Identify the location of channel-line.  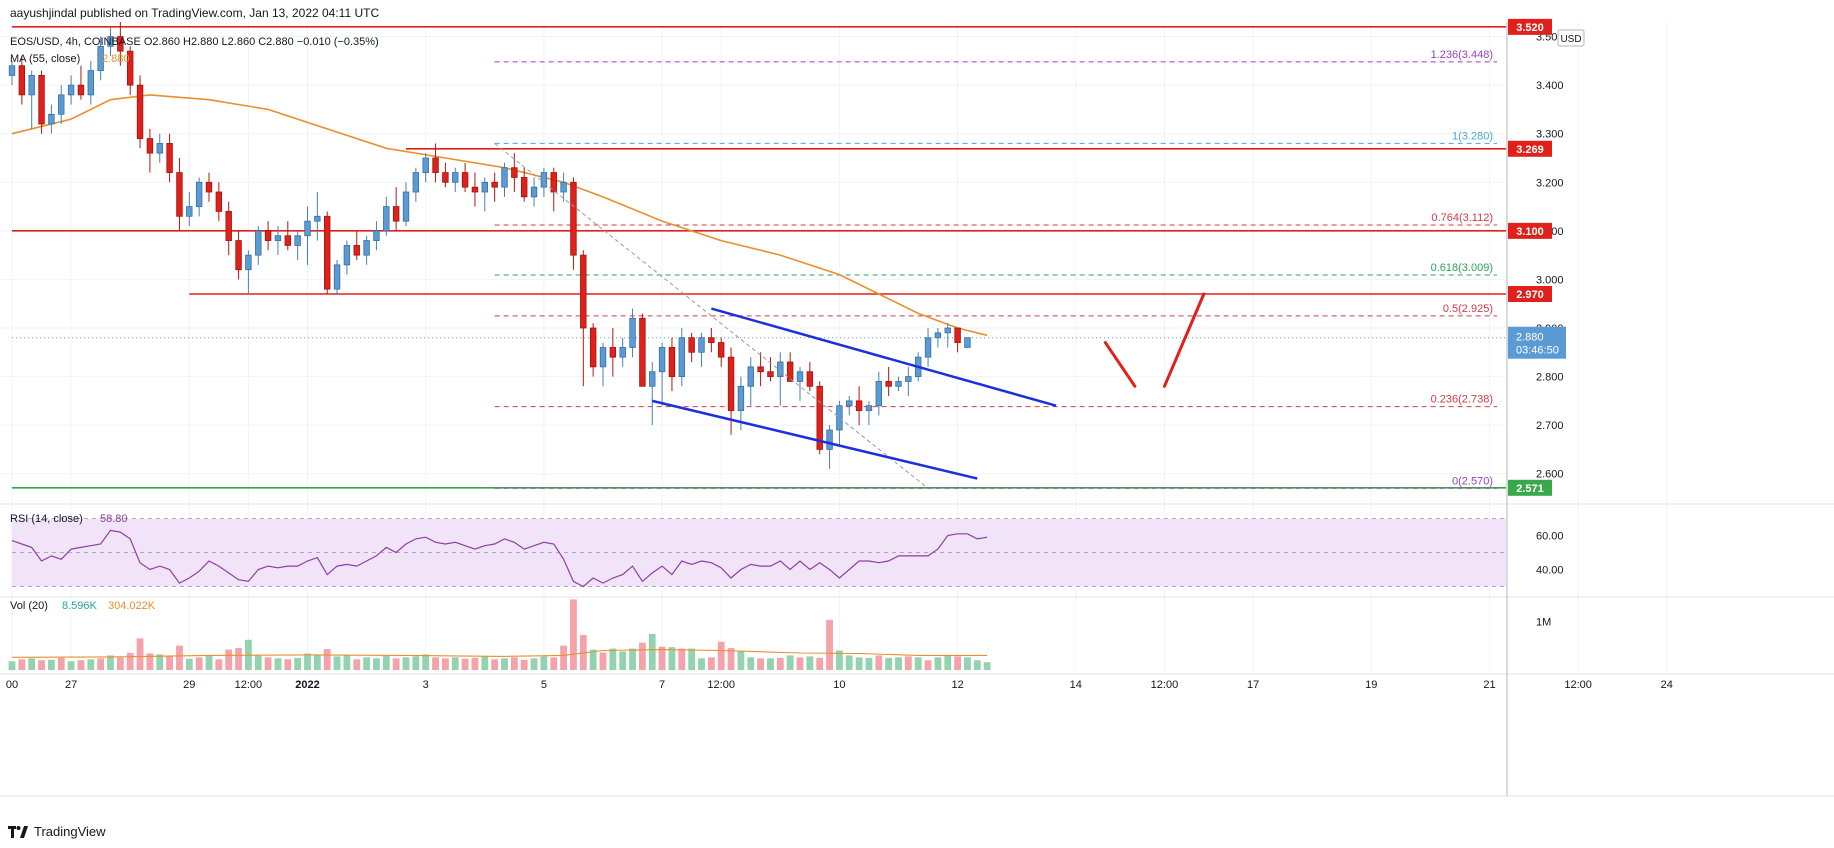
(884, 357).